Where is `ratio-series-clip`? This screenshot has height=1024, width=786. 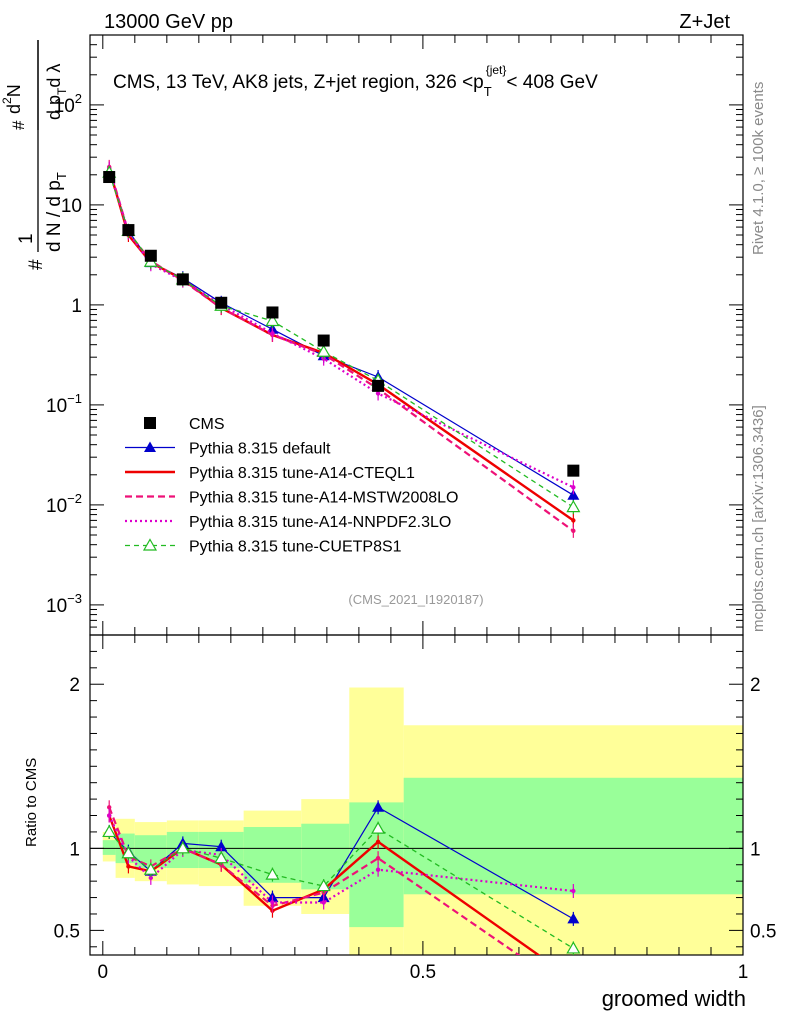
ratio-series-clip is located at coordinates (341, 877).